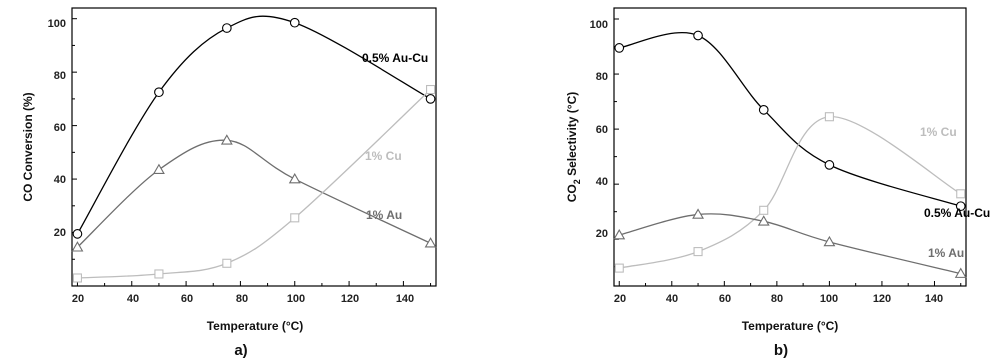  I want to click on panel-label-b: b), so click(781, 350).